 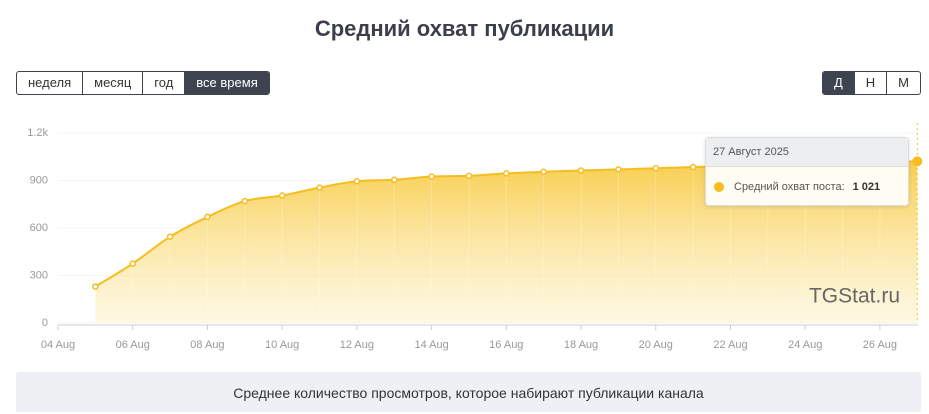 I want to click on watermark: TGStat.ru, so click(x=854, y=296).